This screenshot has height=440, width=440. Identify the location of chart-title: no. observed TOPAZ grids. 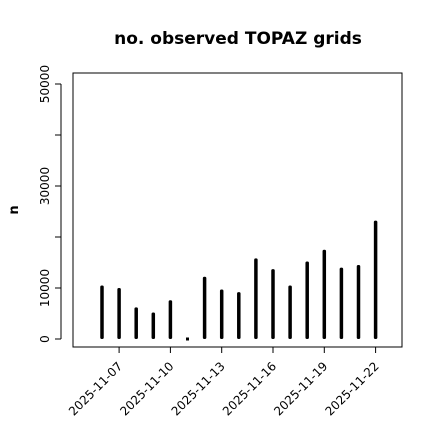
(238, 39).